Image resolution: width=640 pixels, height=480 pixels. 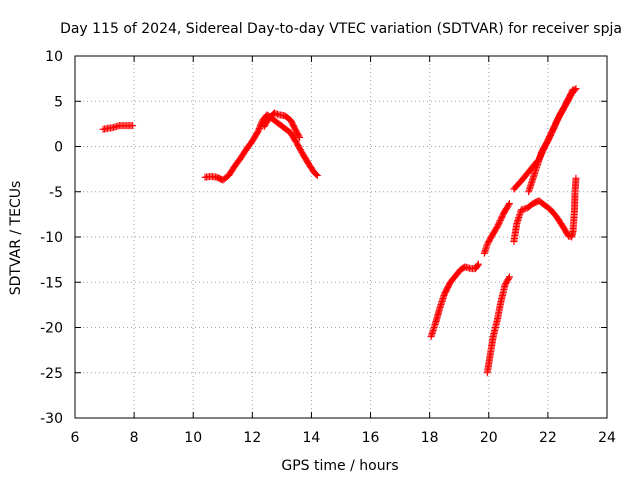 I want to click on y-tick-label: -30, so click(x=51, y=419).